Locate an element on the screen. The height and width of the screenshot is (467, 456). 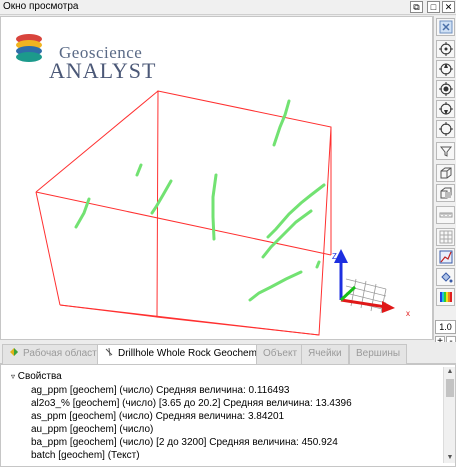
colorbar-icon is located at coordinates (445, 297).